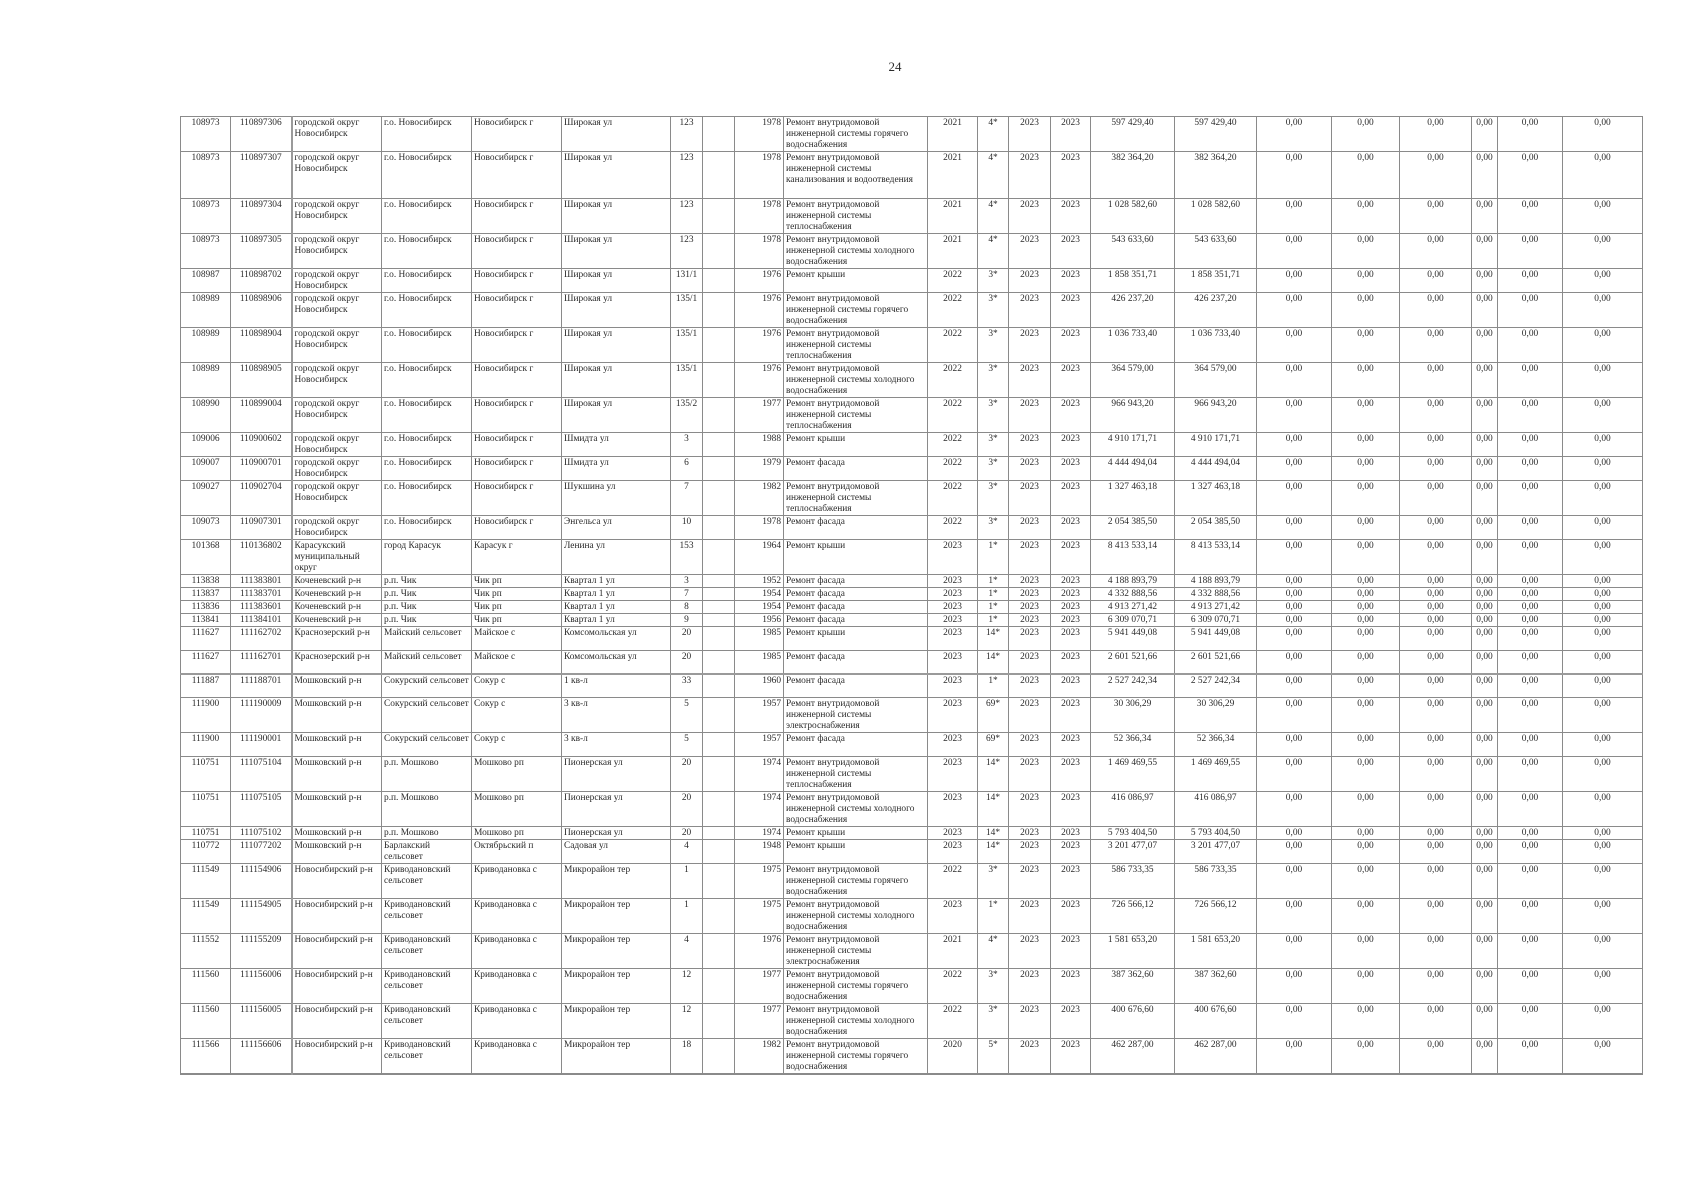 The width and height of the screenshot is (1697, 1200). What do you see at coordinates (1215, 345) in the screenshot?
I see `cell-fund-cost: 1 036 733,40` at bounding box center [1215, 345].